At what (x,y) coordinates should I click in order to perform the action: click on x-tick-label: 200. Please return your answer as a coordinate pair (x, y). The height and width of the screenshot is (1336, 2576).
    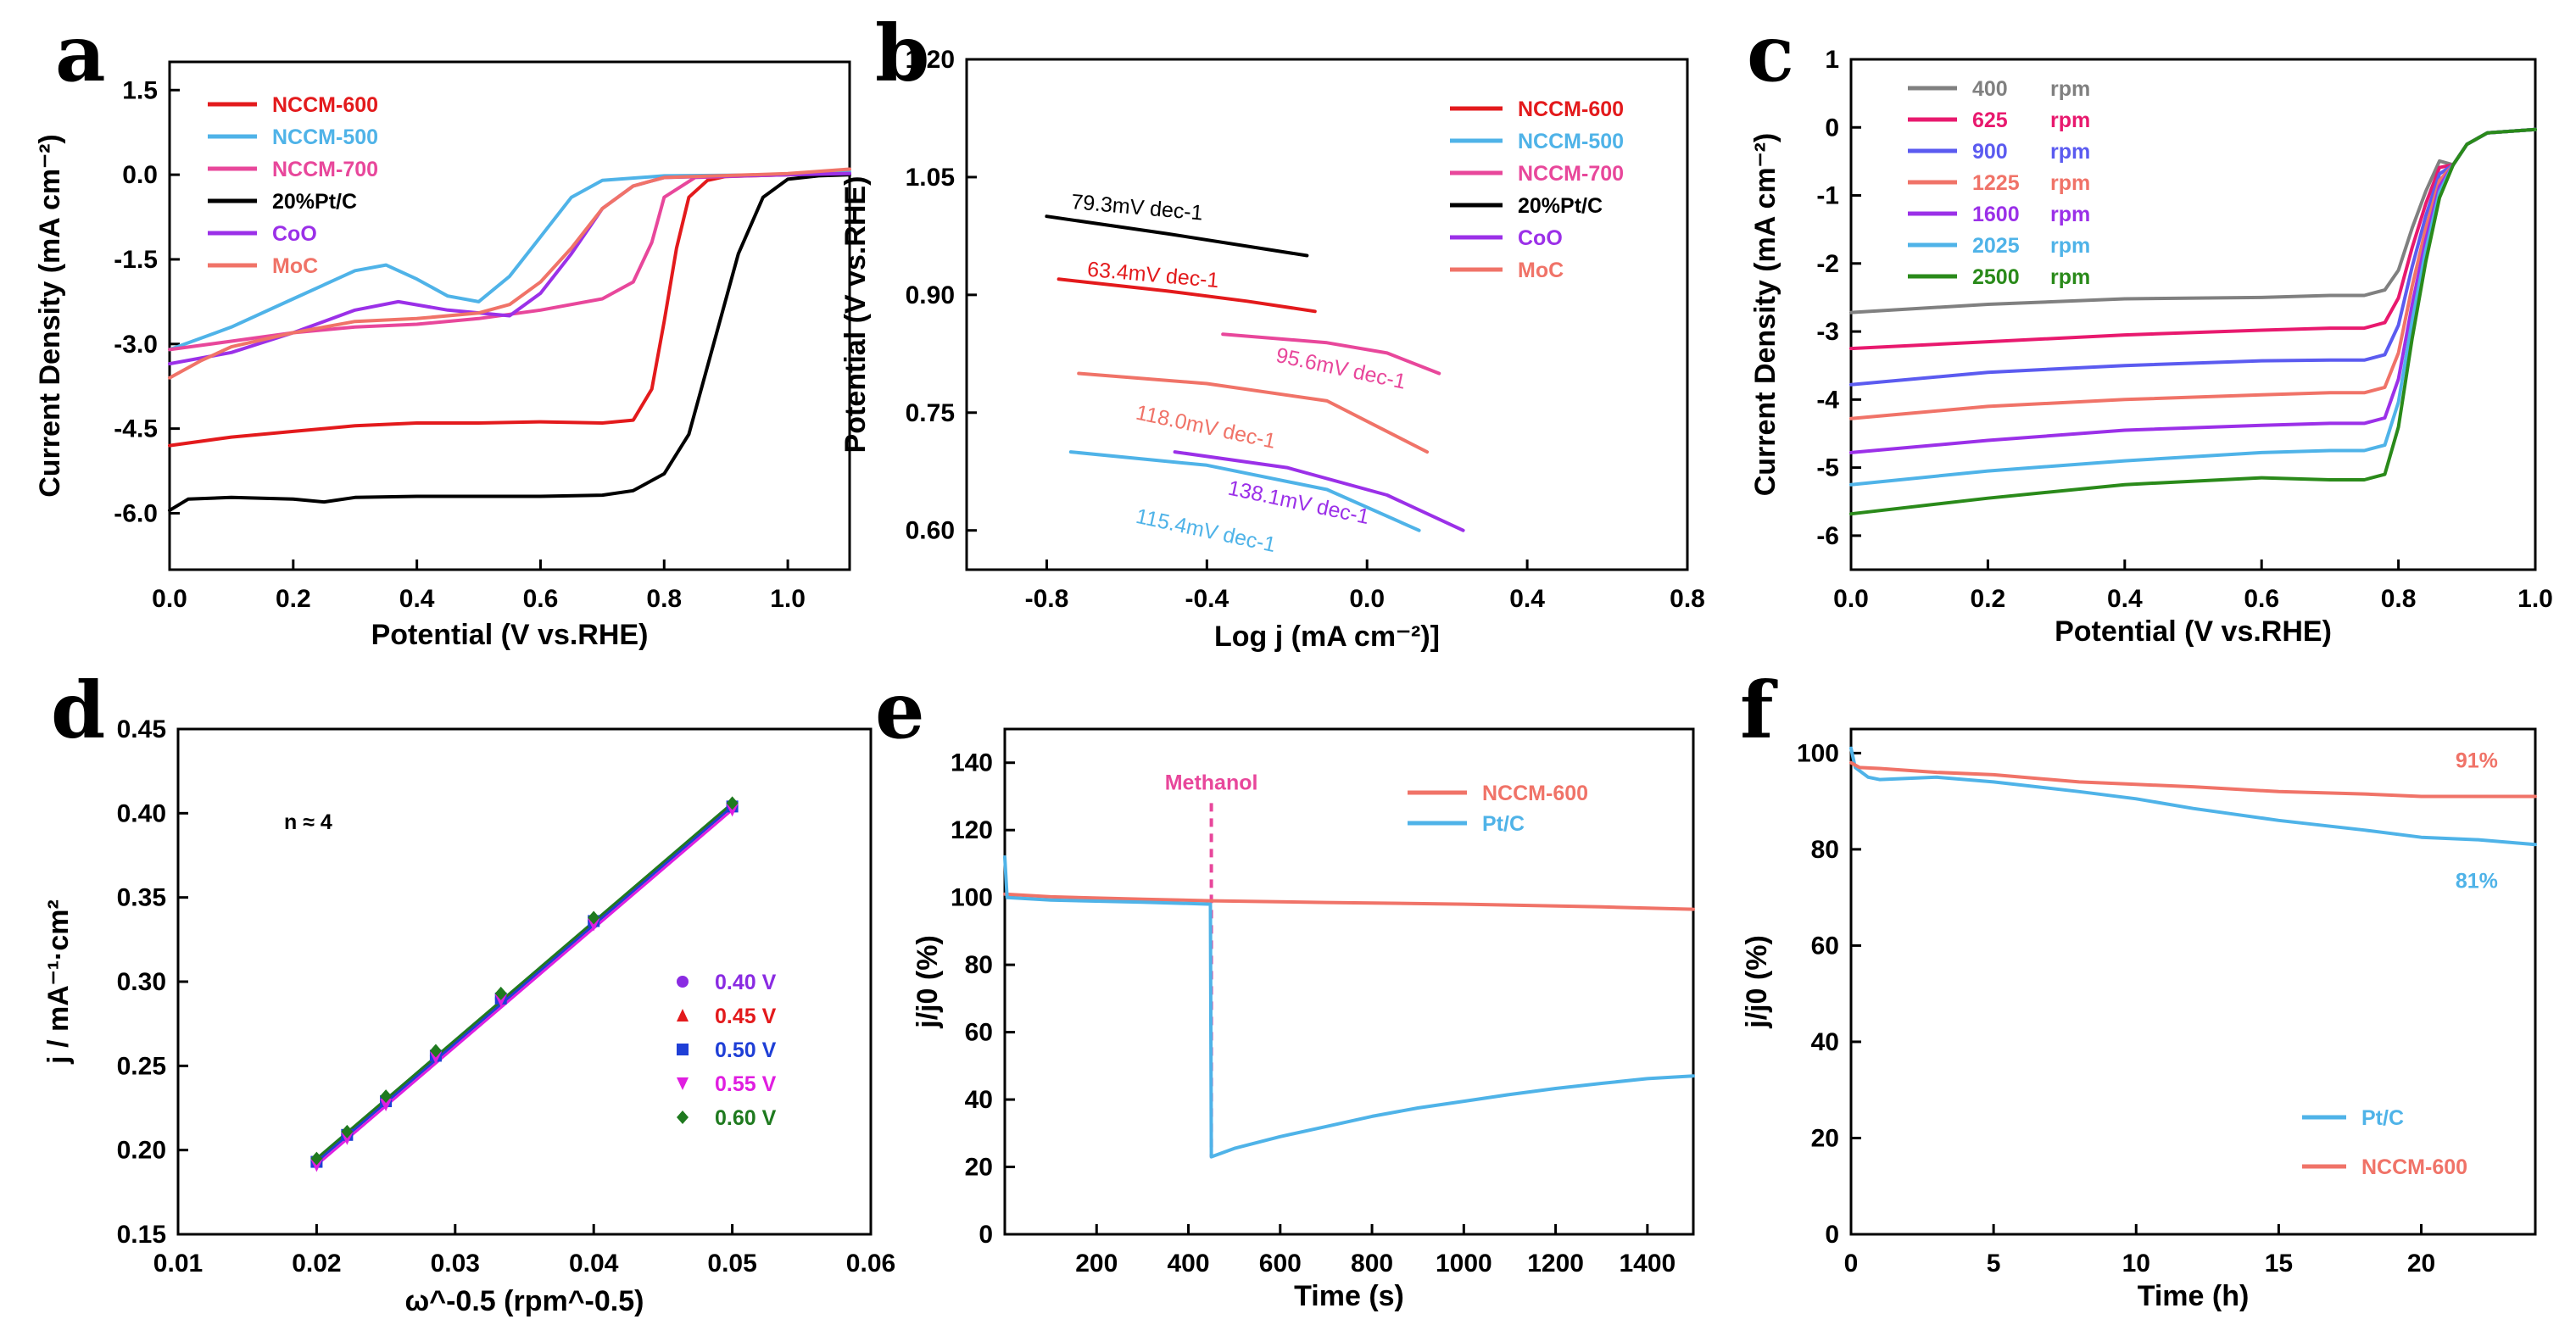
    Looking at the image, I should click on (1096, 1264).